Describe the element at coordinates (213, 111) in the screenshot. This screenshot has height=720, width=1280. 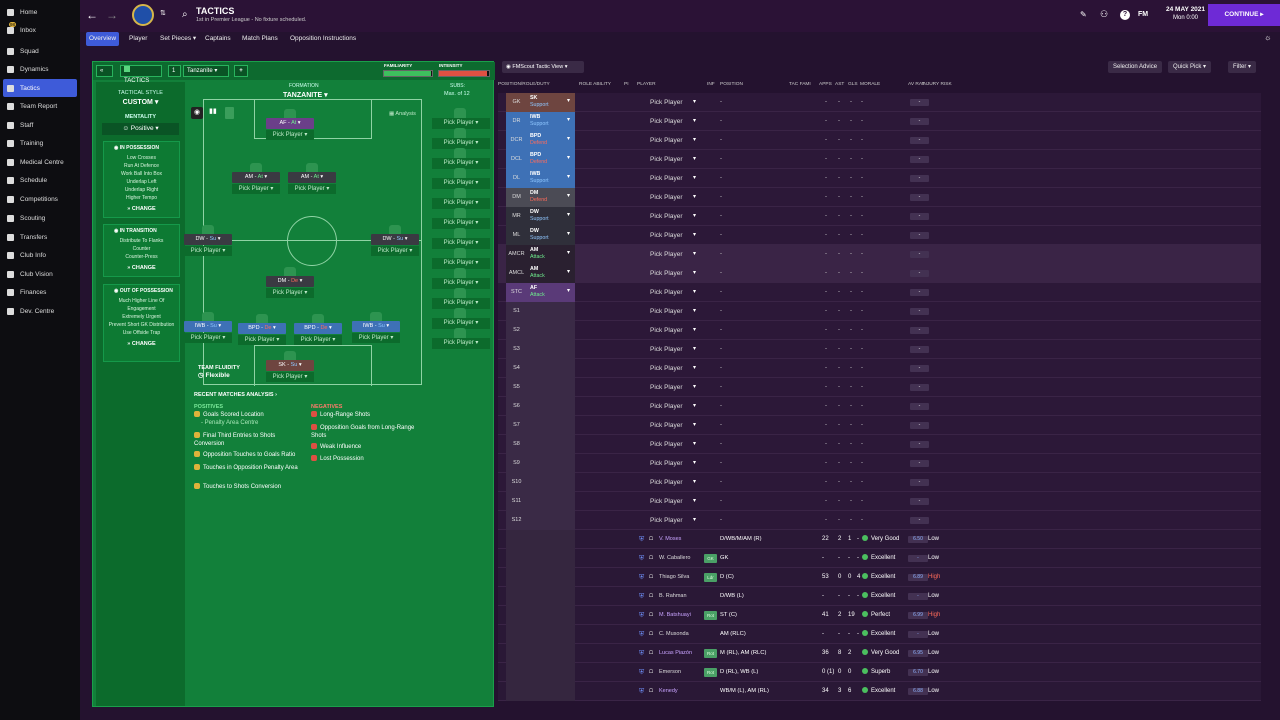
I see `stats-icon: ▮▮` at that location.